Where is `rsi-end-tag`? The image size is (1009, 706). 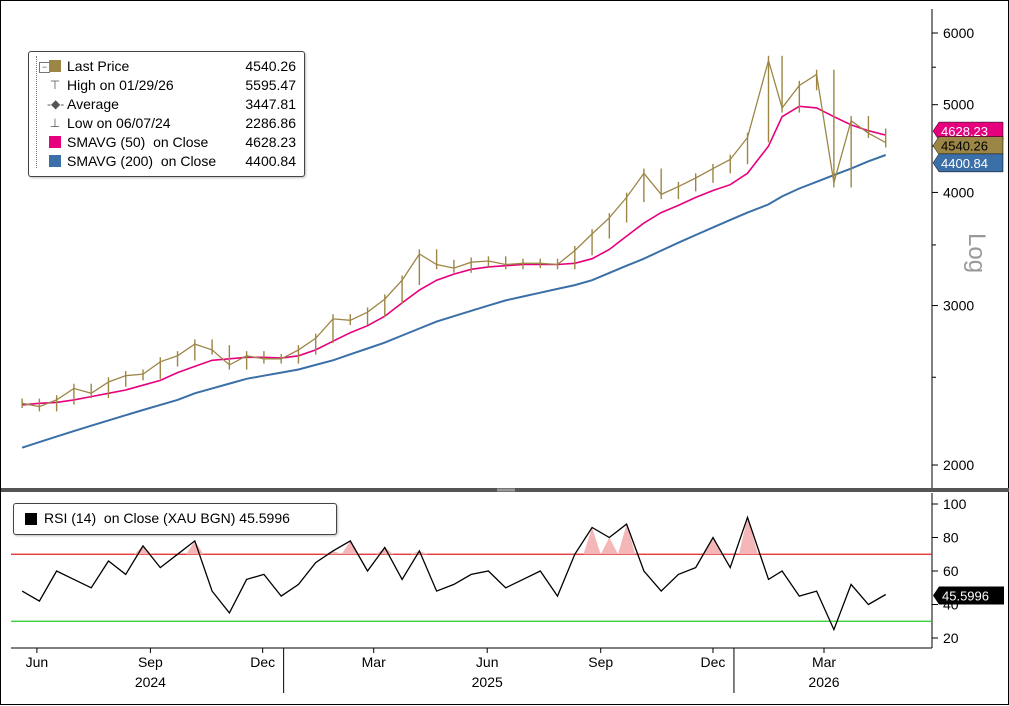 rsi-end-tag is located at coordinates (968, 595).